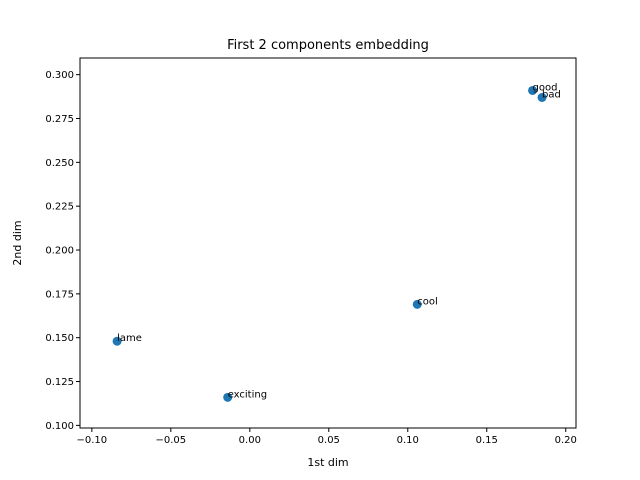 Image resolution: width=640 pixels, height=480 pixels. I want to click on y-tick-label: 0.150, so click(59, 338).